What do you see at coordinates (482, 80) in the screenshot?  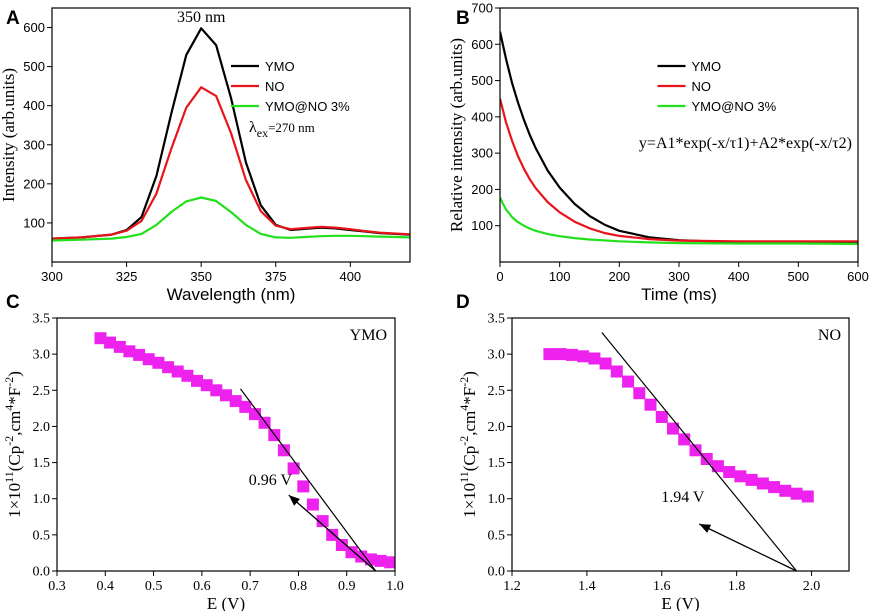 I see `y-tick-label: 500` at bounding box center [482, 80].